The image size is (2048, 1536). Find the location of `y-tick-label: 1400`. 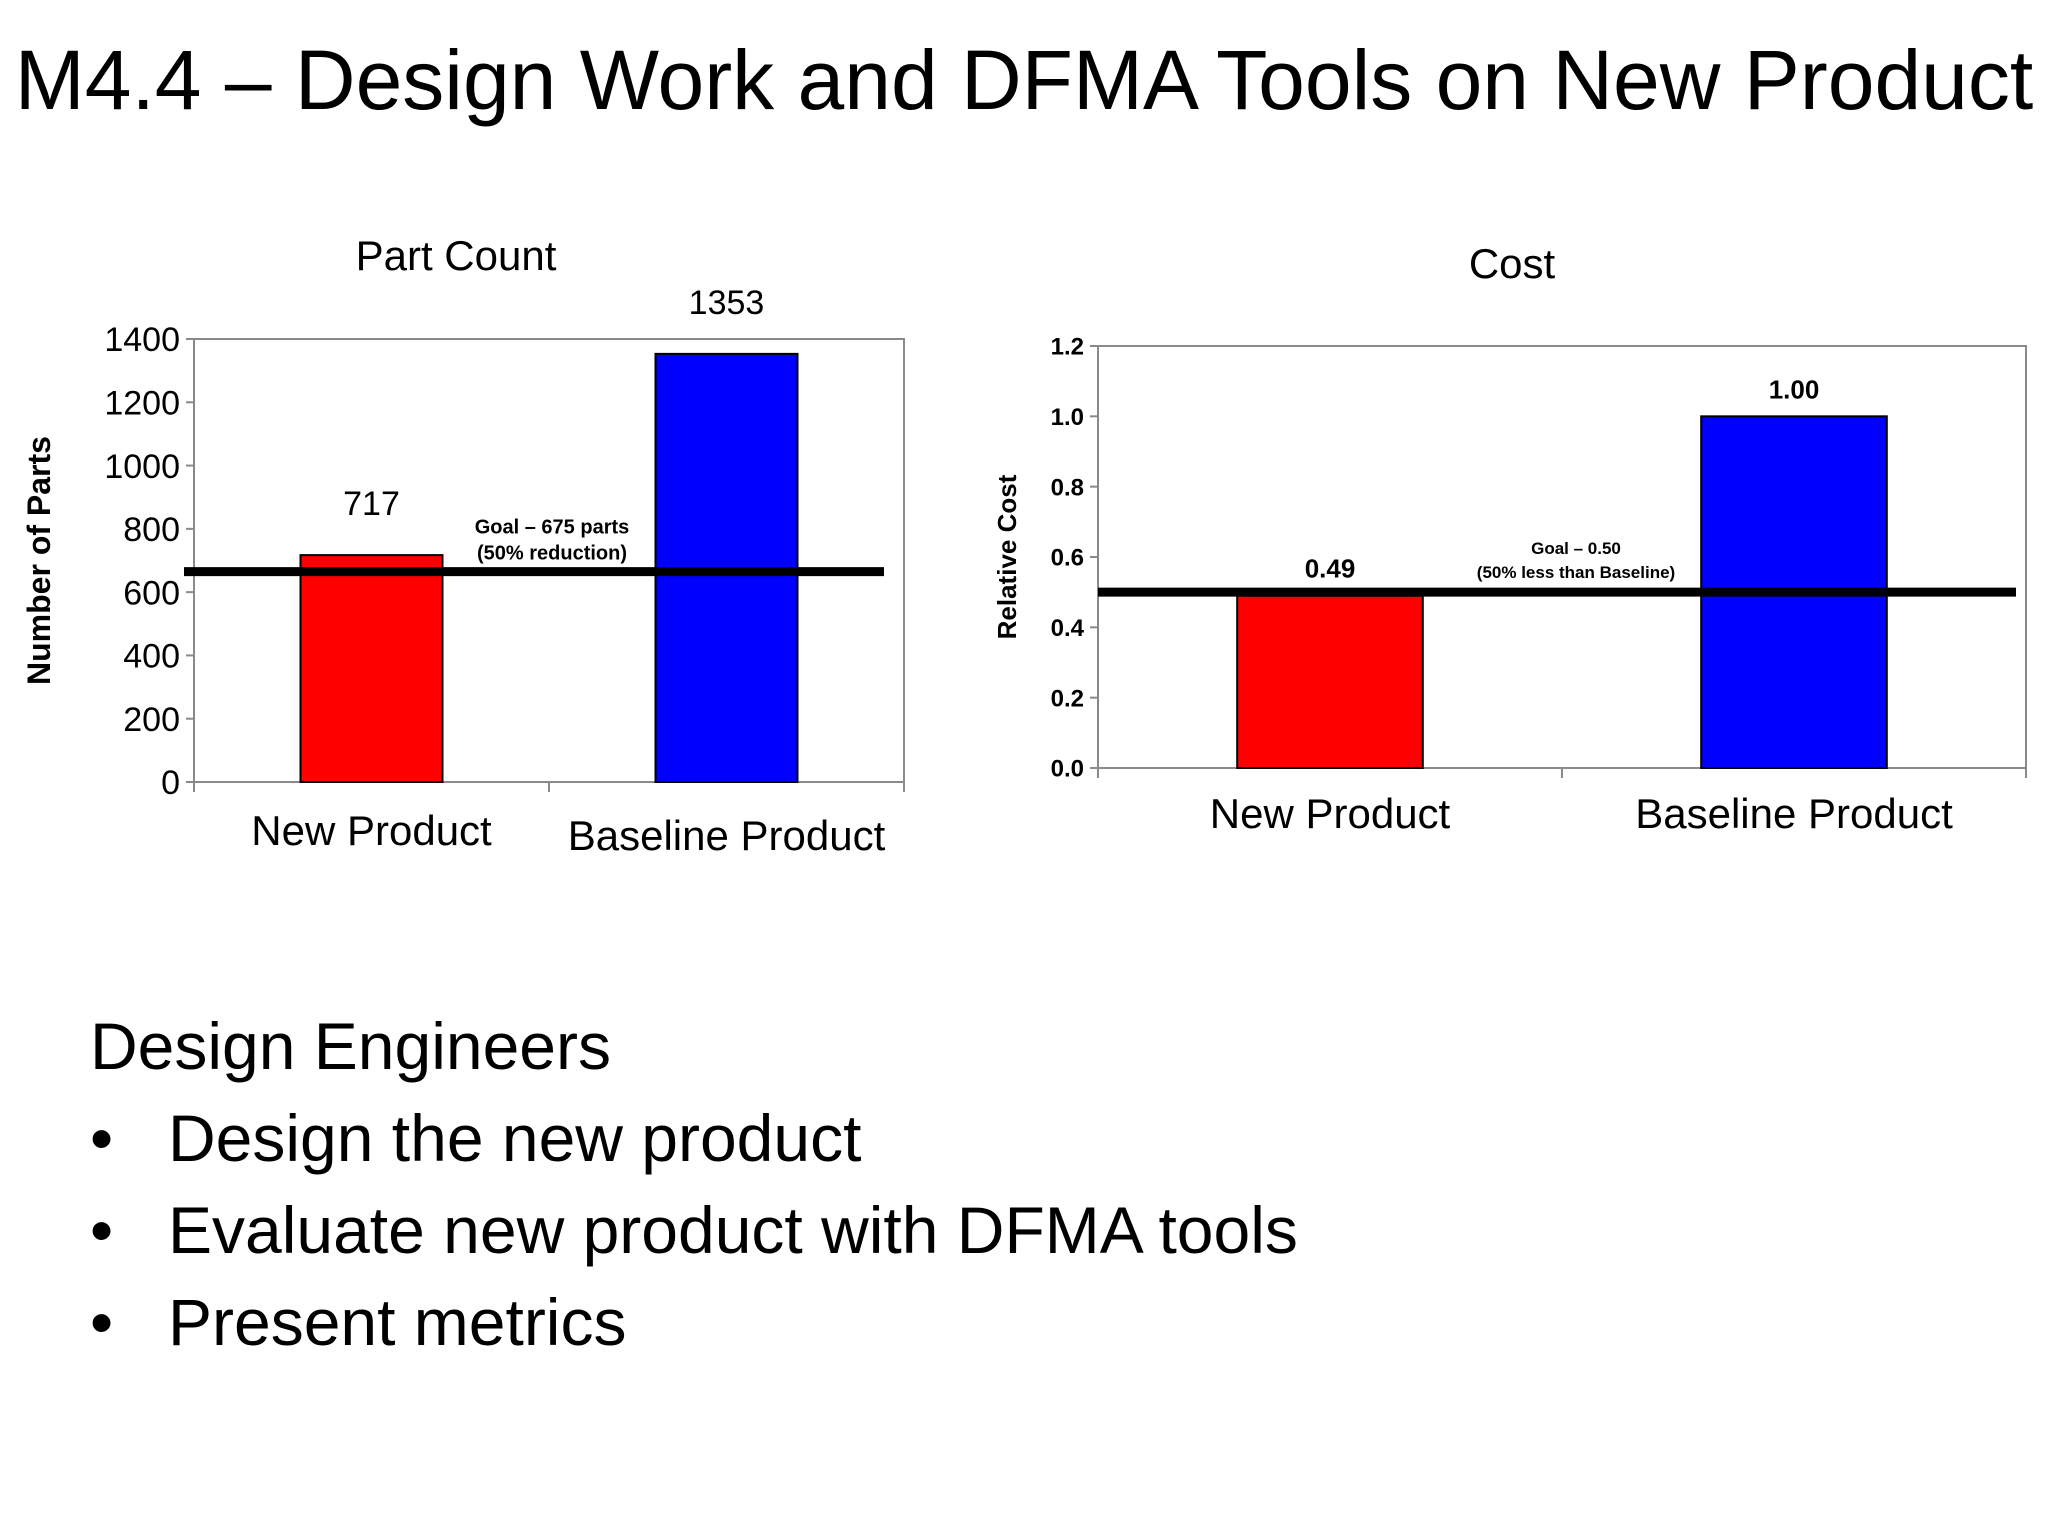

y-tick-label: 1400 is located at coordinates (142, 340).